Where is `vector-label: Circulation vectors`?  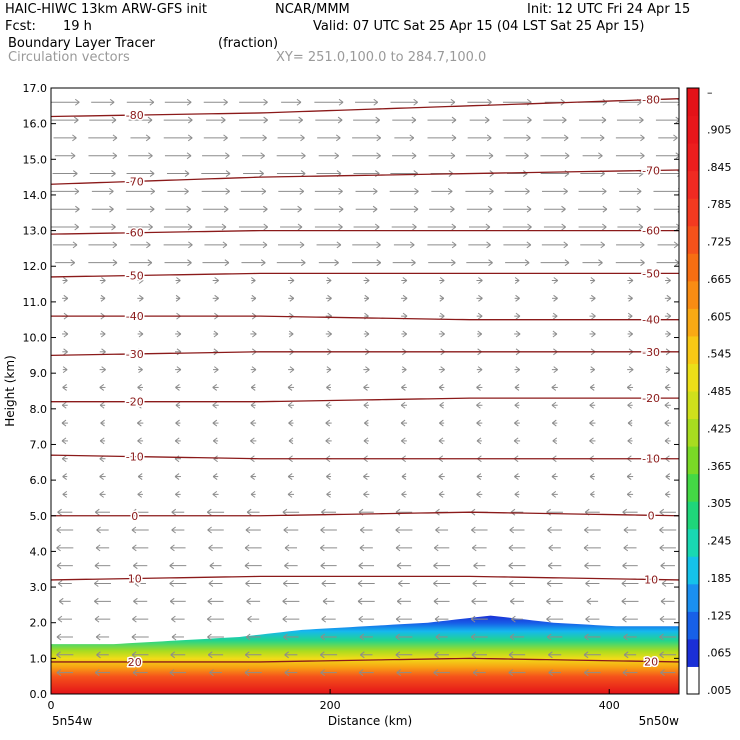 vector-label: Circulation vectors is located at coordinates (69, 57).